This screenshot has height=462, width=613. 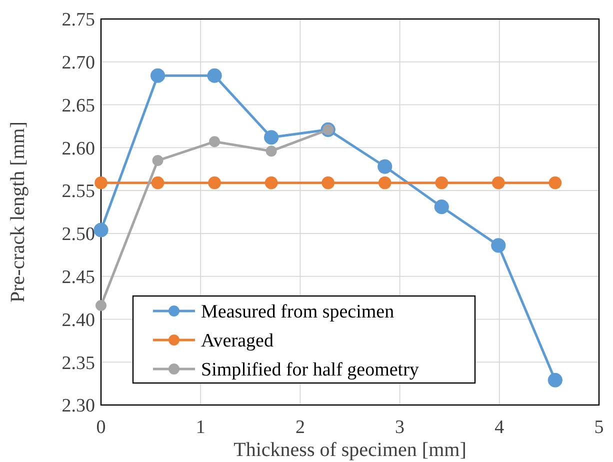 What do you see at coordinates (78, 149) in the screenshot?
I see `y-tick-label: 2.60` at bounding box center [78, 149].